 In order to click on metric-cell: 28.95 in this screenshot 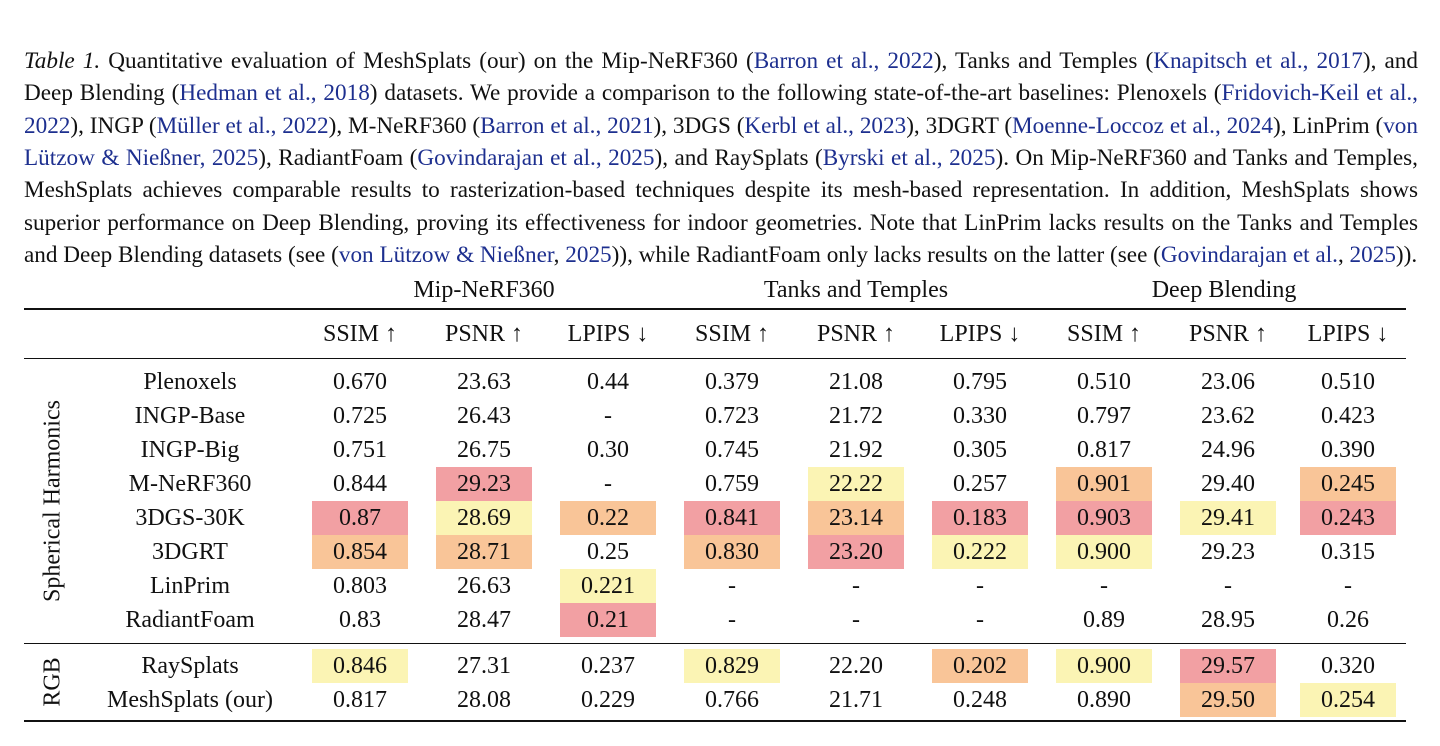, I will do `click(1228, 623)`.